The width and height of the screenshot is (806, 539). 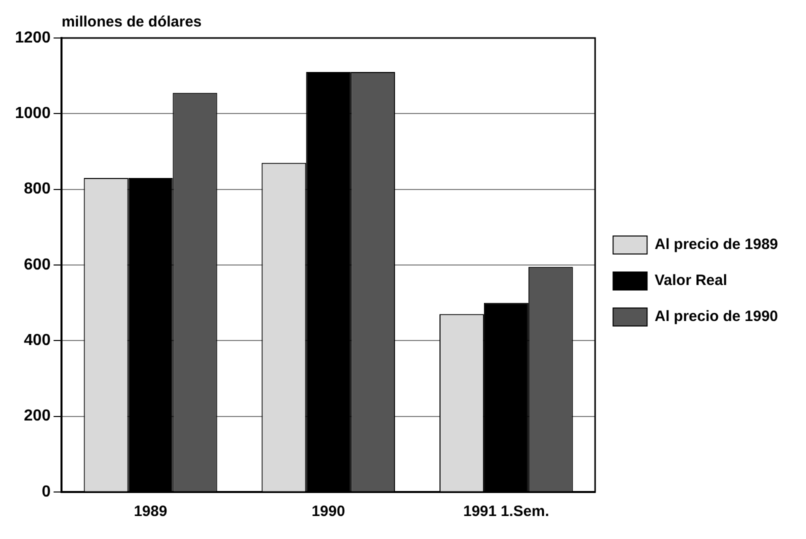 What do you see at coordinates (151, 511) in the screenshot?
I see `x-tick-label: 1989` at bounding box center [151, 511].